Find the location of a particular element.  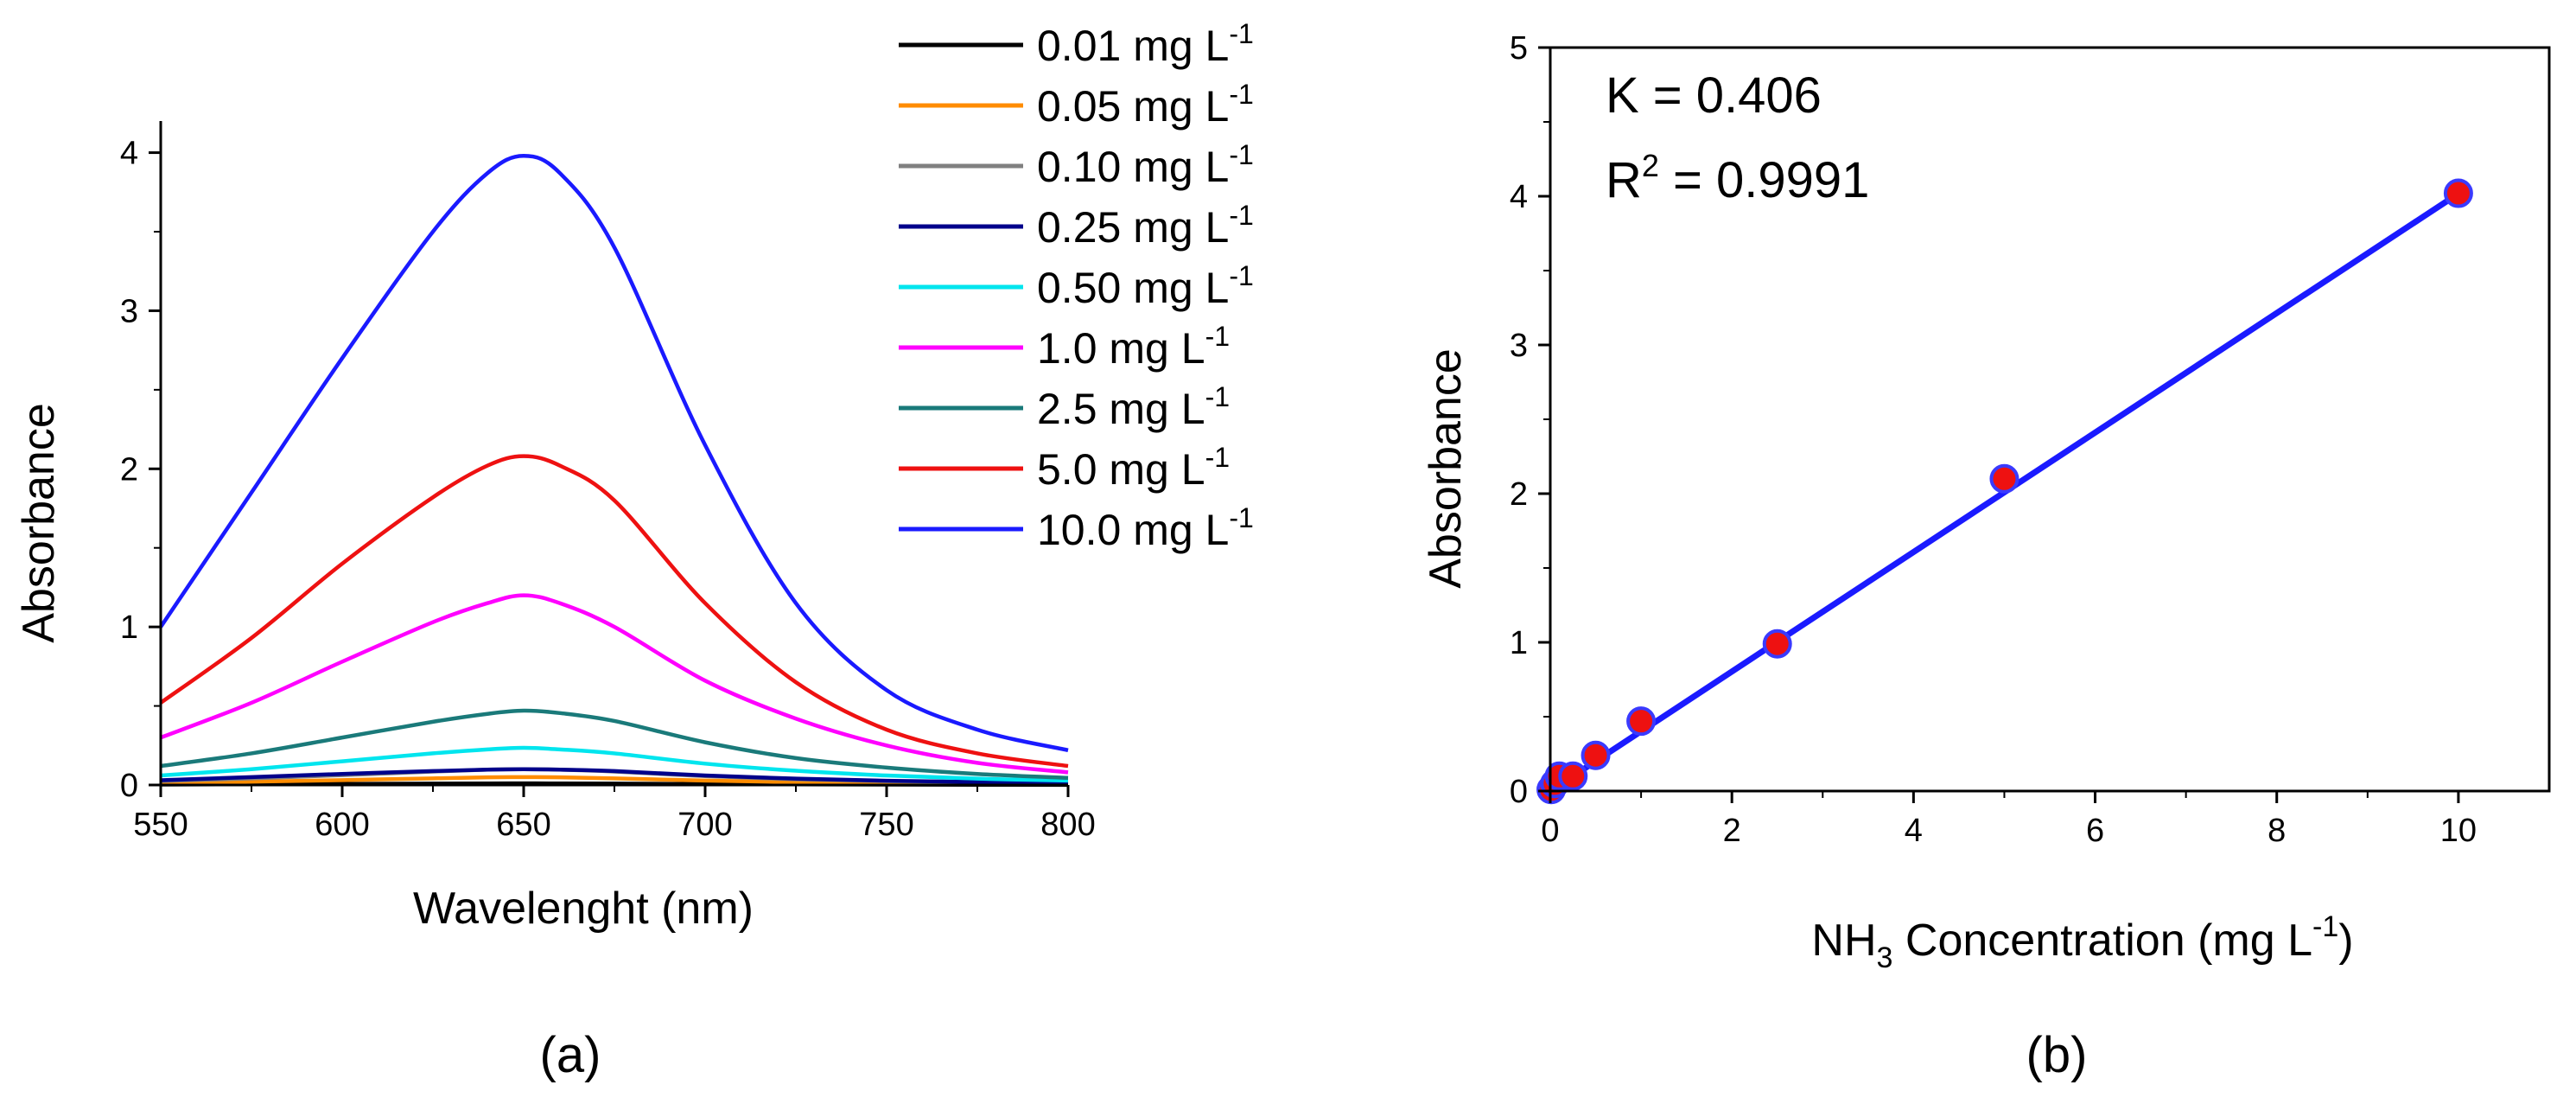

series-line-5.0 is located at coordinates (614, 611).